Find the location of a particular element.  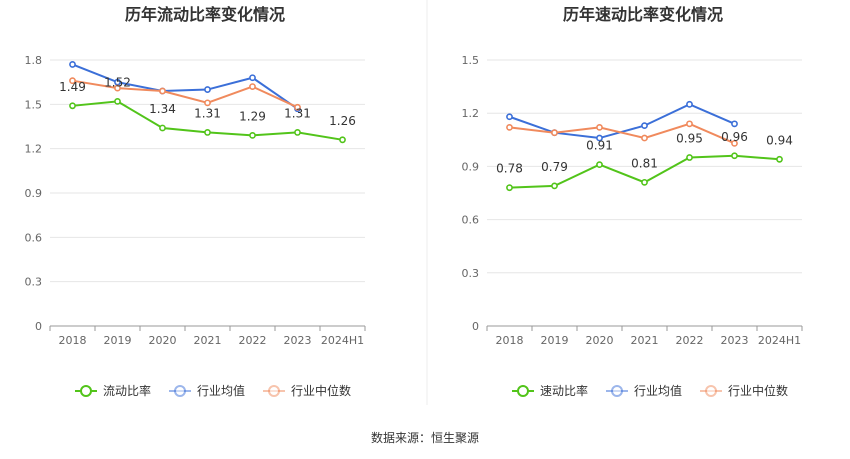

legend-label: 速动比率 is located at coordinates (564, 390).